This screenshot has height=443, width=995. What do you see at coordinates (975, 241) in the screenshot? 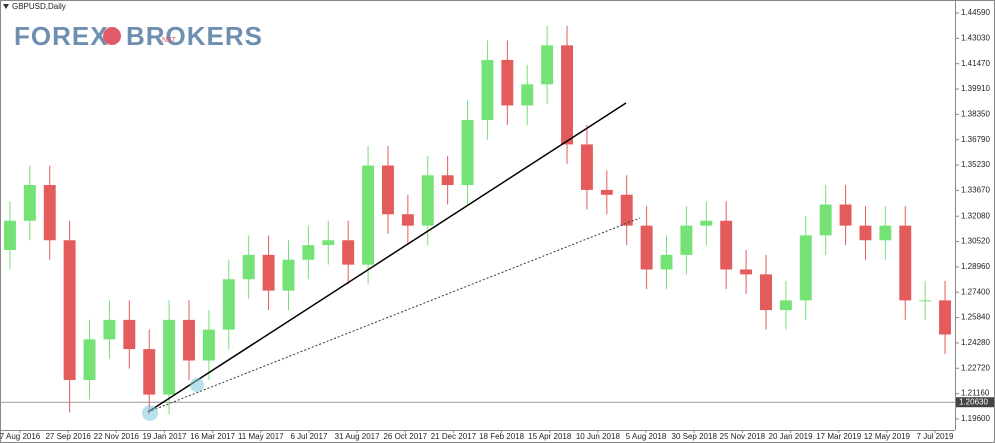
I see `y-tick-label: 1.30520` at bounding box center [975, 241].